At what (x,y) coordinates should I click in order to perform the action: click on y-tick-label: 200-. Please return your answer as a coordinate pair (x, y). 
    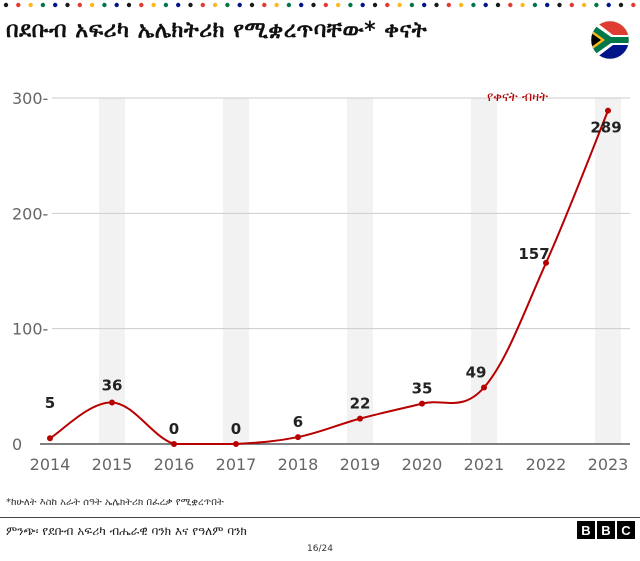
    Looking at the image, I should click on (30, 213).